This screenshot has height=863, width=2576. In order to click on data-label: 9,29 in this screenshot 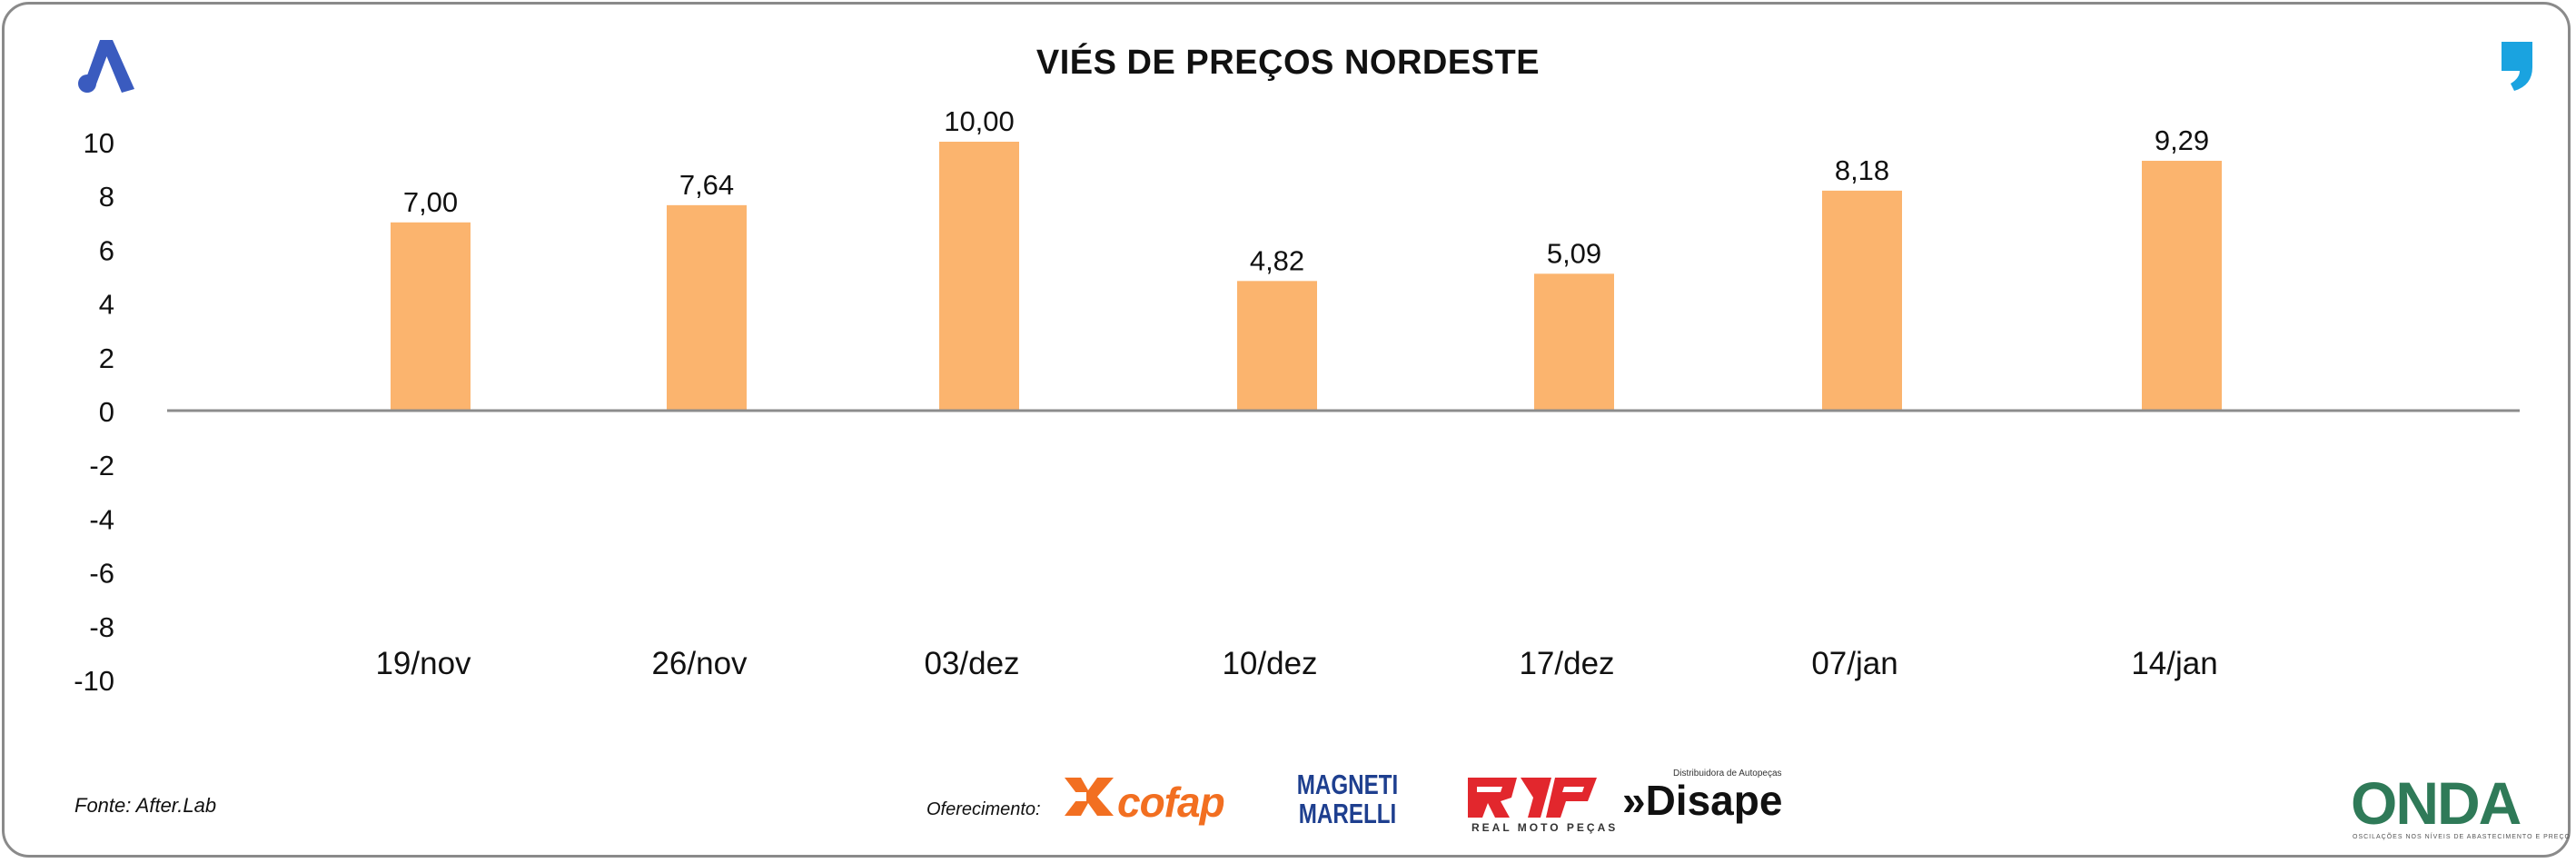, I will do `click(2182, 140)`.